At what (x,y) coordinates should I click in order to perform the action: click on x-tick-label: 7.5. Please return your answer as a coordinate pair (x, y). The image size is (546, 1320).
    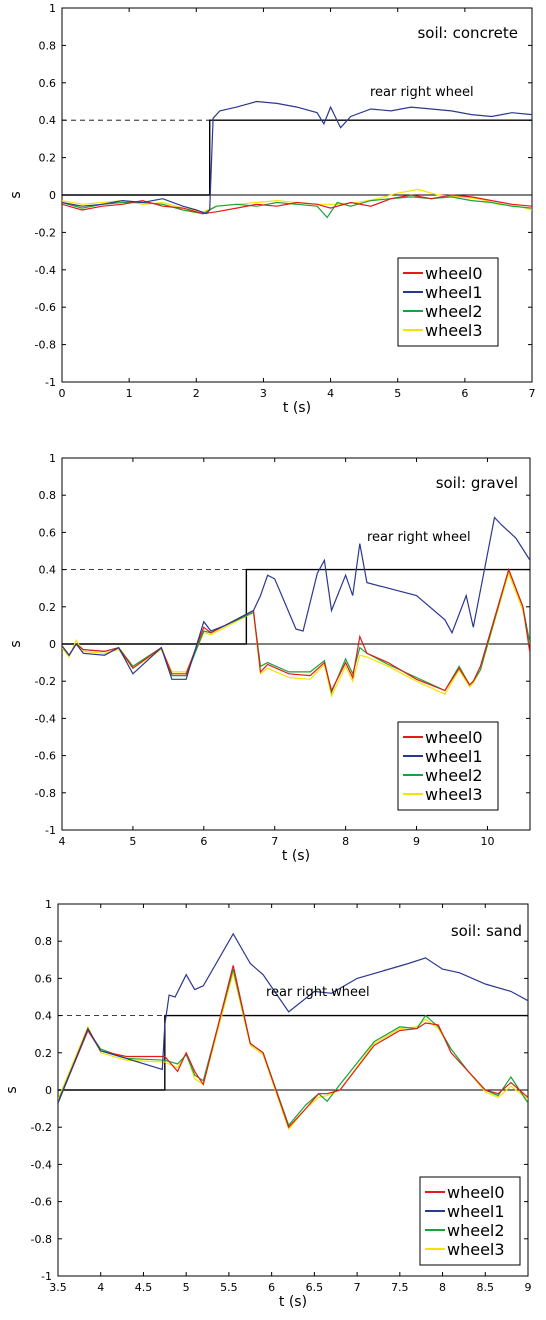
    Looking at the image, I should click on (400, 1287).